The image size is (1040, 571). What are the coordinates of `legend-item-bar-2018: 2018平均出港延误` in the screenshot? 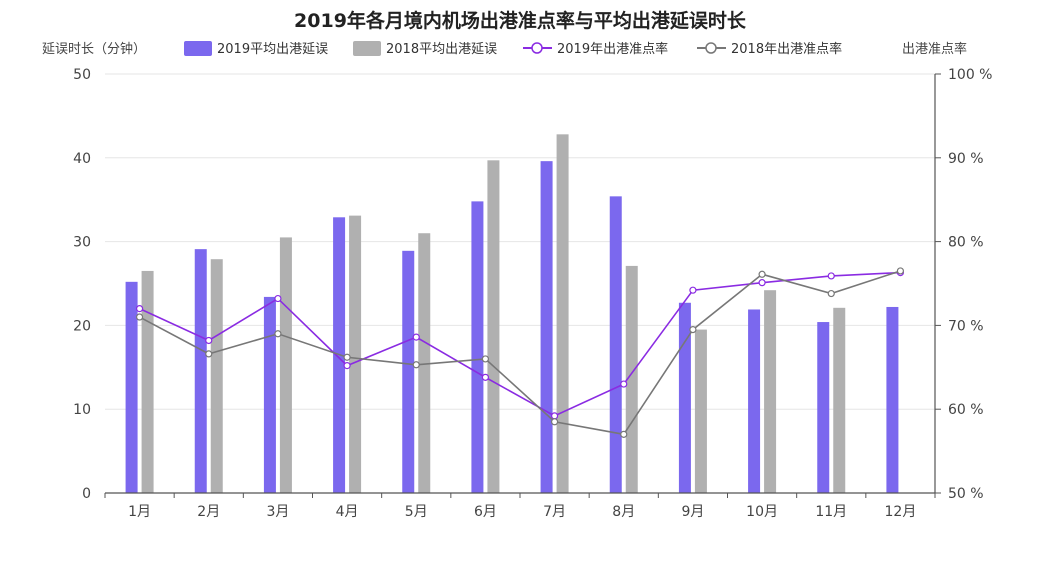 It's located at (425, 49).